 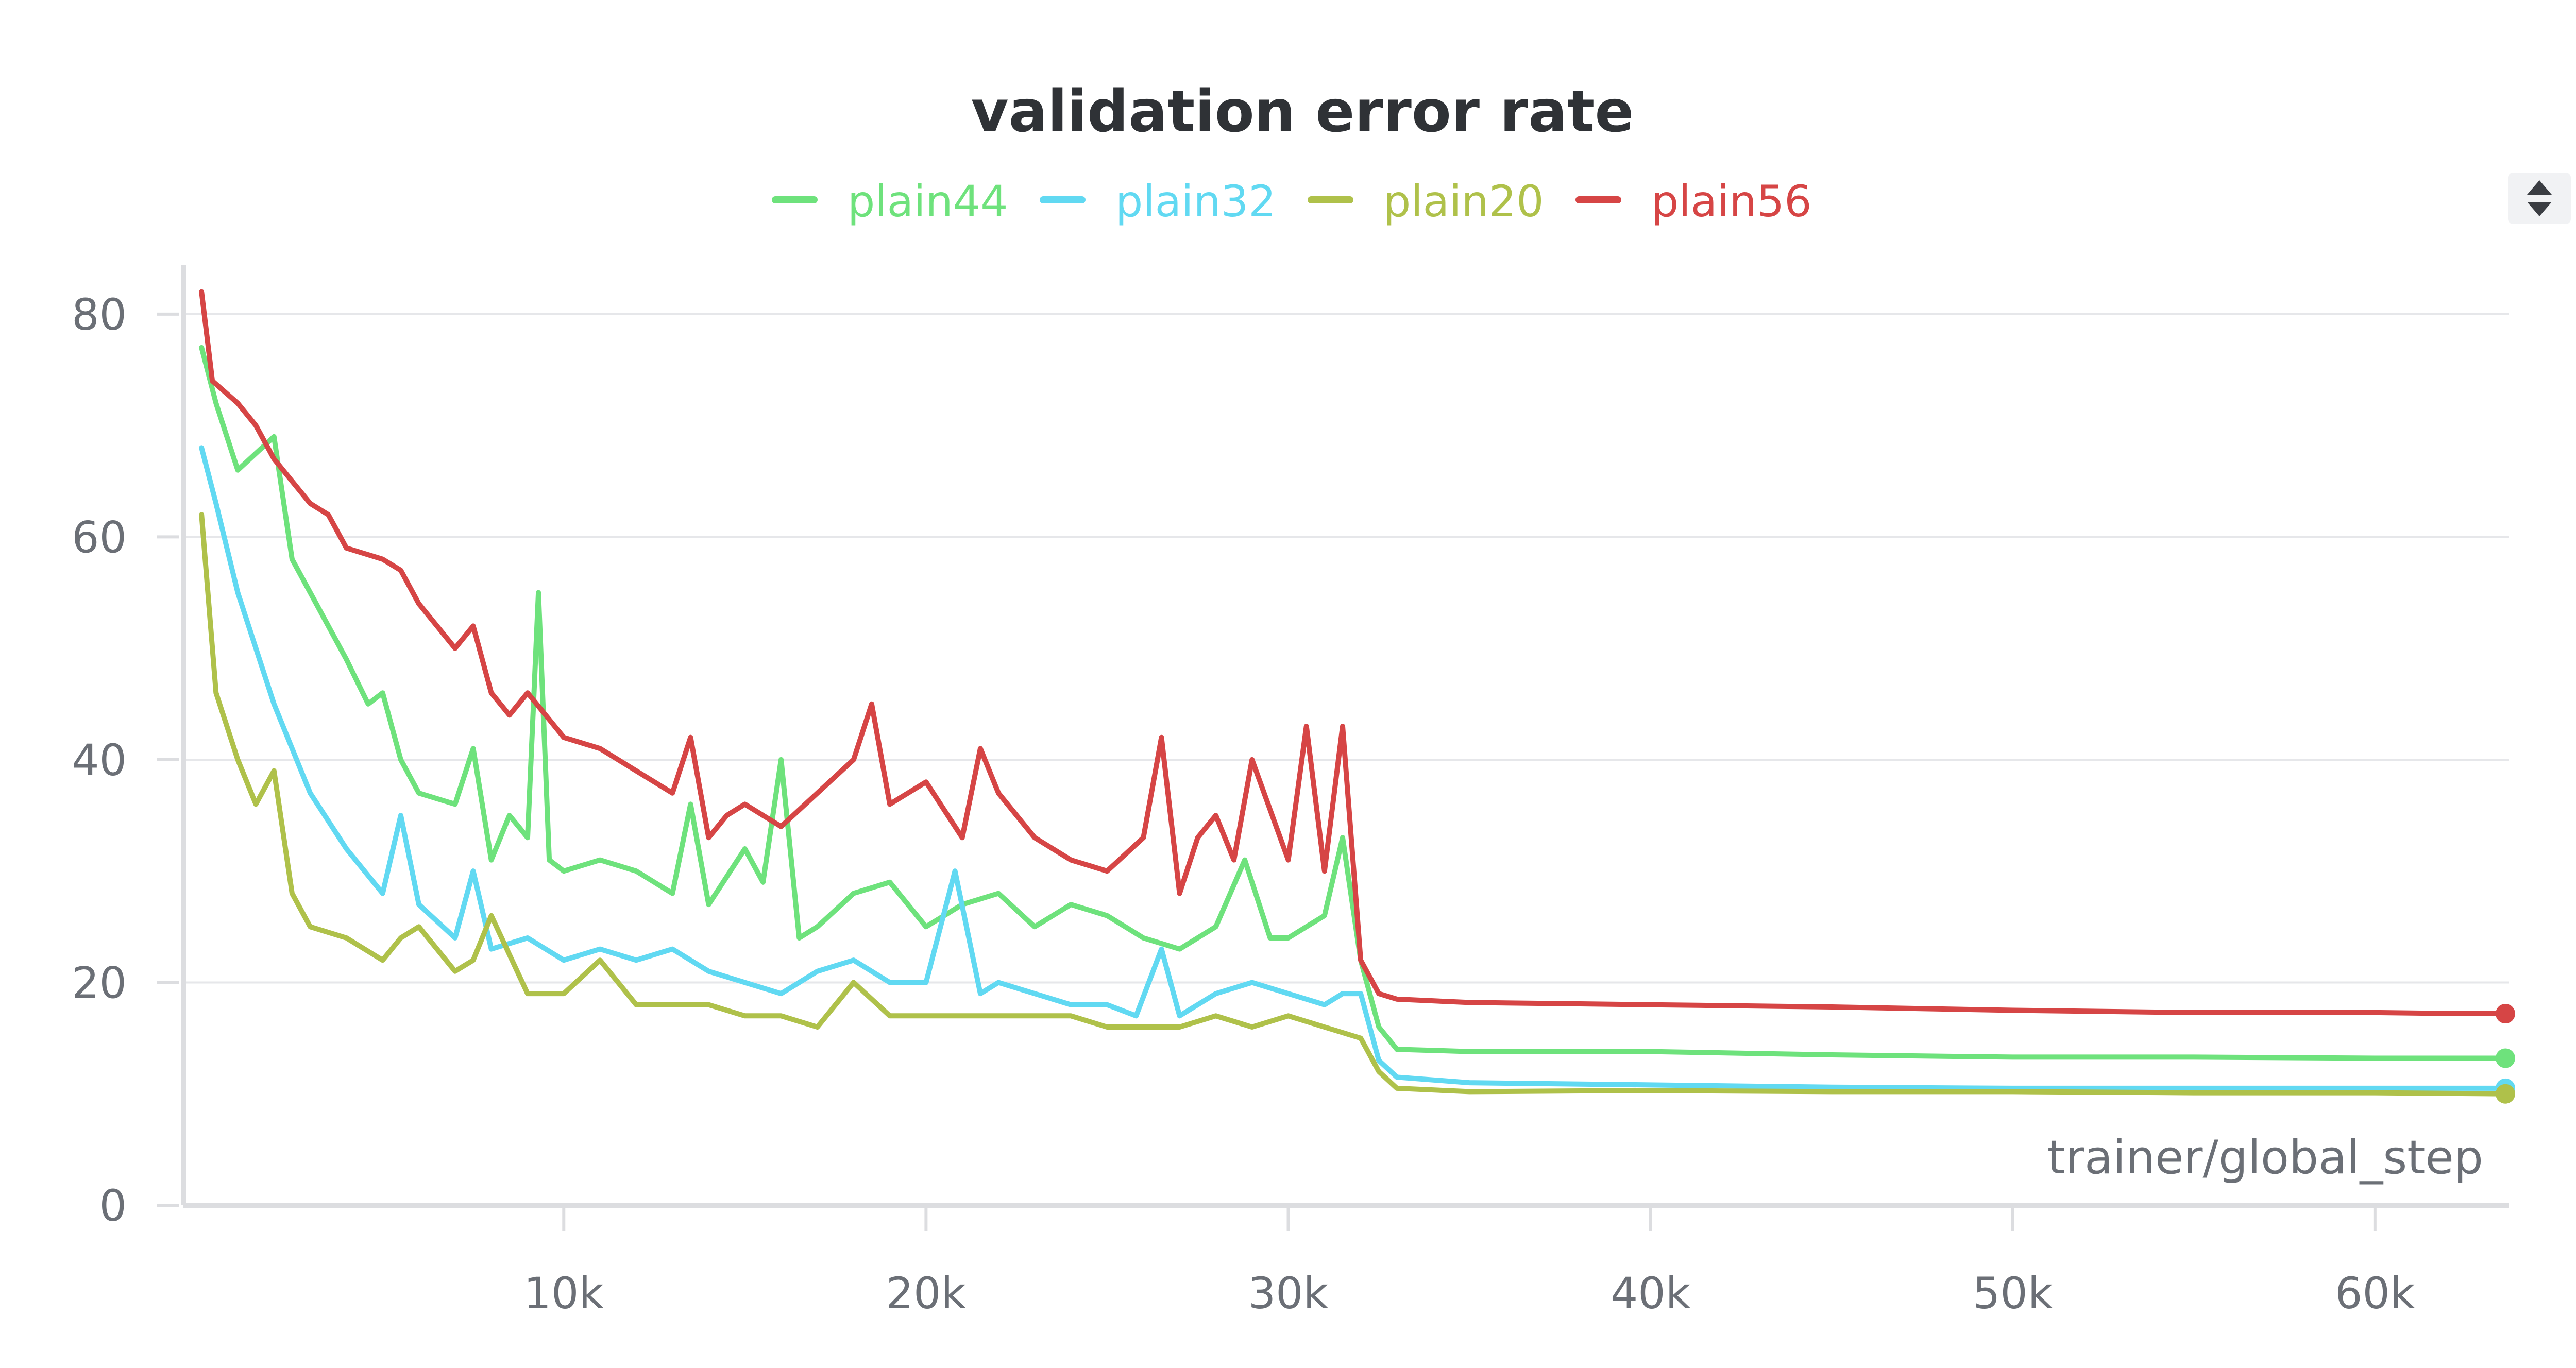 What do you see at coordinates (2539, 209) in the screenshot?
I see `sort-down-icon` at bounding box center [2539, 209].